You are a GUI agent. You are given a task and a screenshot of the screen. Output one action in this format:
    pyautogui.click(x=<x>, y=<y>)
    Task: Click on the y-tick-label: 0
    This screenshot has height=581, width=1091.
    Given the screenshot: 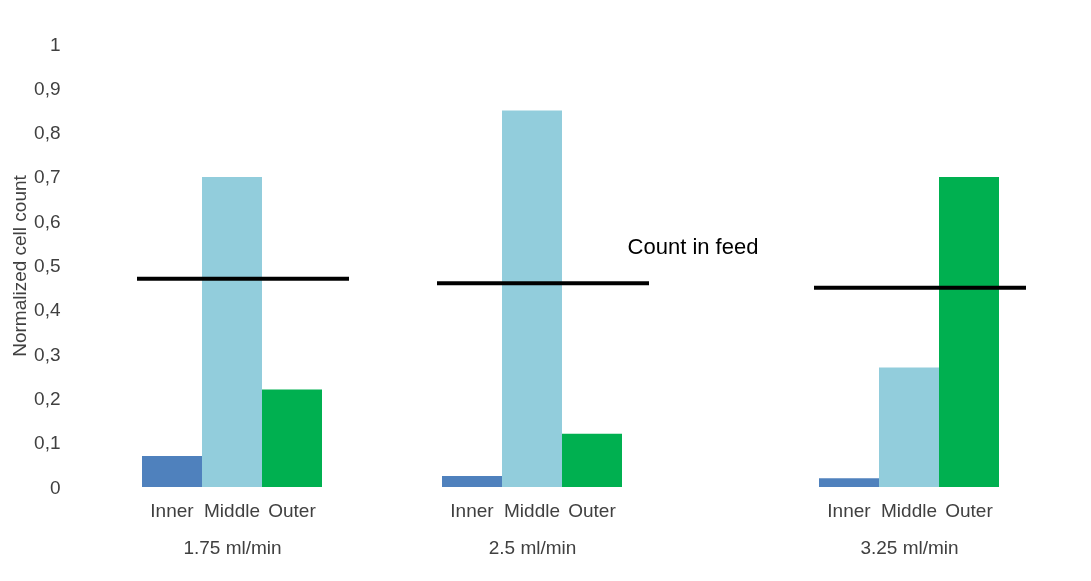 What is the action you would take?
    pyautogui.click(x=55, y=487)
    